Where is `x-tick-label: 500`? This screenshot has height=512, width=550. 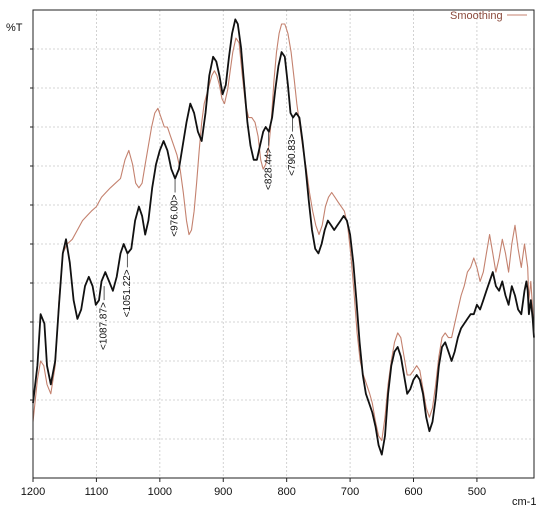 x-tick-label: 500 is located at coordinates (477, 492).